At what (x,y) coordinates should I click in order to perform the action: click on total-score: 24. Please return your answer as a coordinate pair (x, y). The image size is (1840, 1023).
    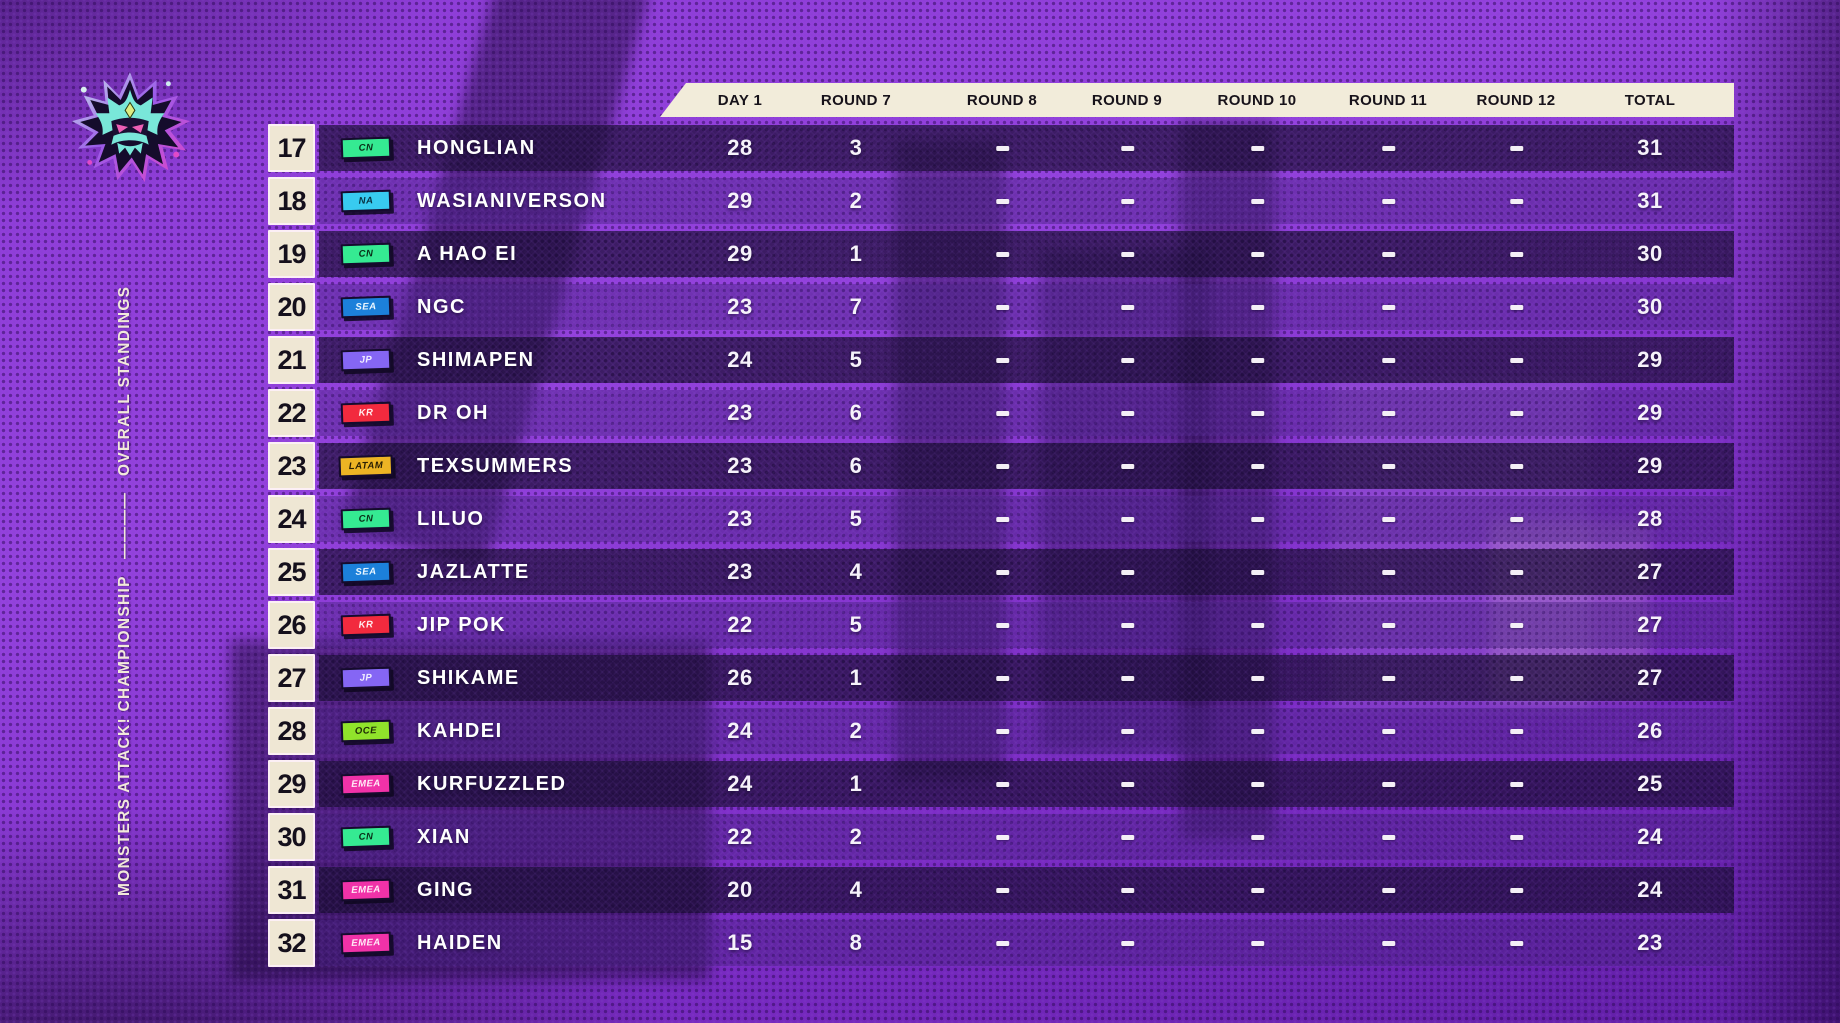
    Looking at the image, I should click on (1650, 836).